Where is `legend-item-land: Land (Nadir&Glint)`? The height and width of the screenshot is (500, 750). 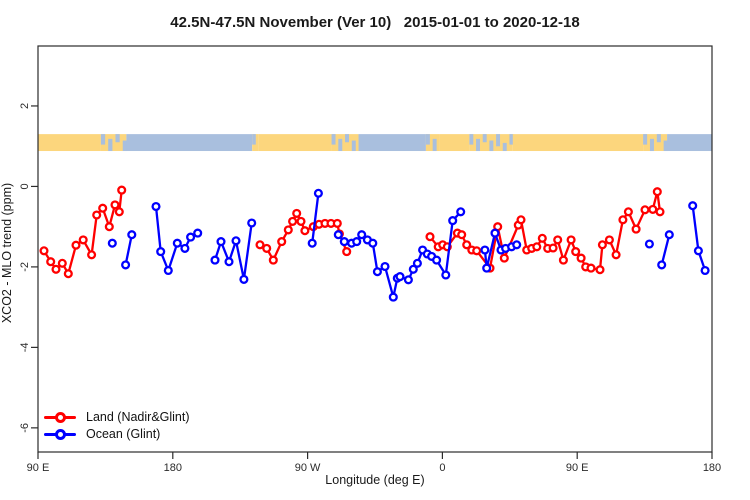
legend-item-land: Land (Nadir&Glint) is located at coordinates (117, 417).